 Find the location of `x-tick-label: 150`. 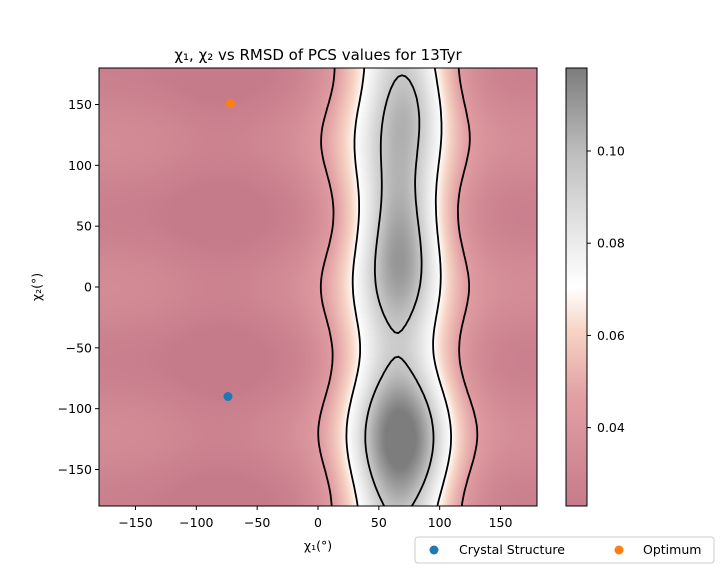

x-tick-label: 150 is located at coordinates (501, 522).